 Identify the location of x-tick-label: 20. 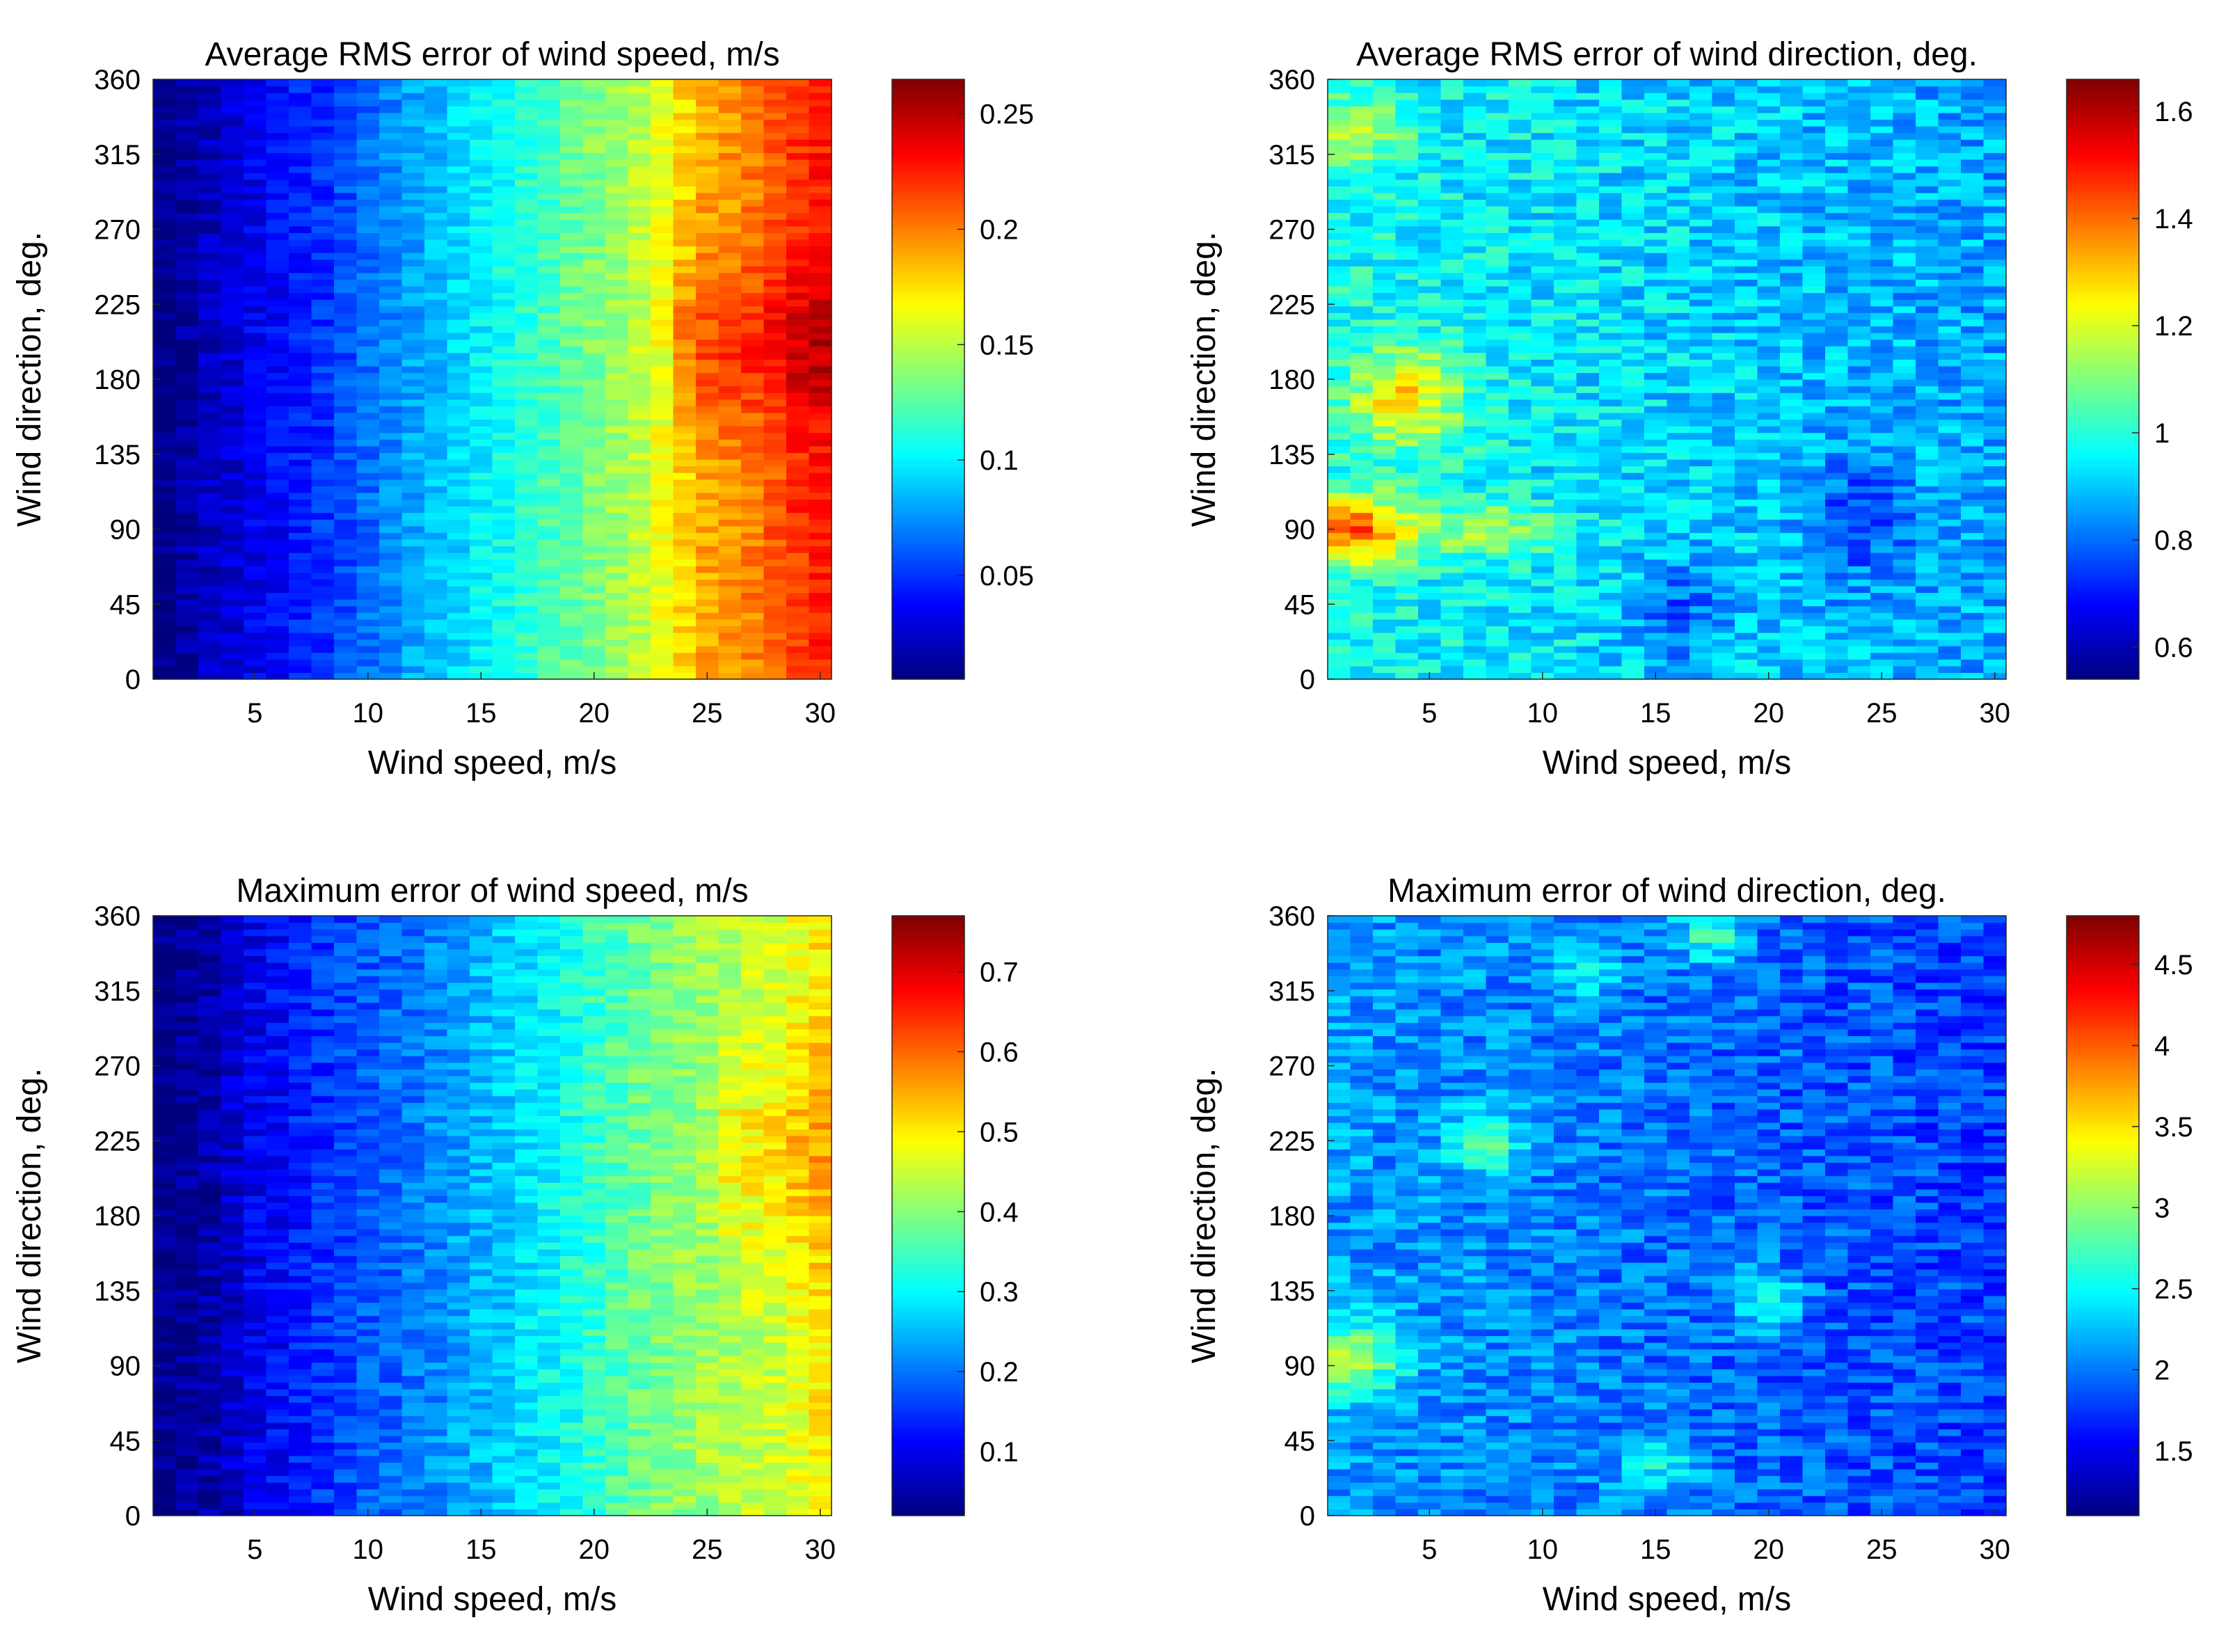
(594, 713).